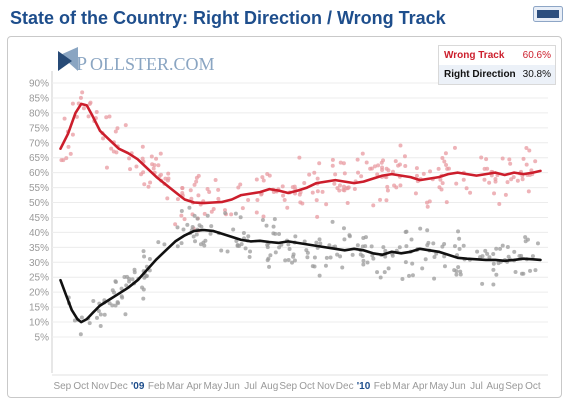  Describe the element at coordinates (420, 386) in the screenshot. I see `x-tick-label: Apr` at that location.